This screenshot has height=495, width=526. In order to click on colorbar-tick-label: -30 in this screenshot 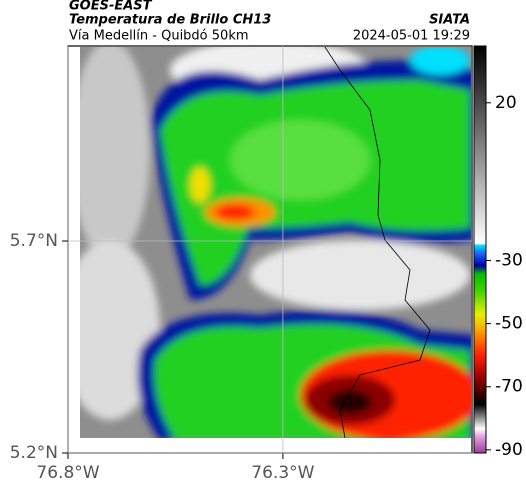, I will do `click(509, 261)`.